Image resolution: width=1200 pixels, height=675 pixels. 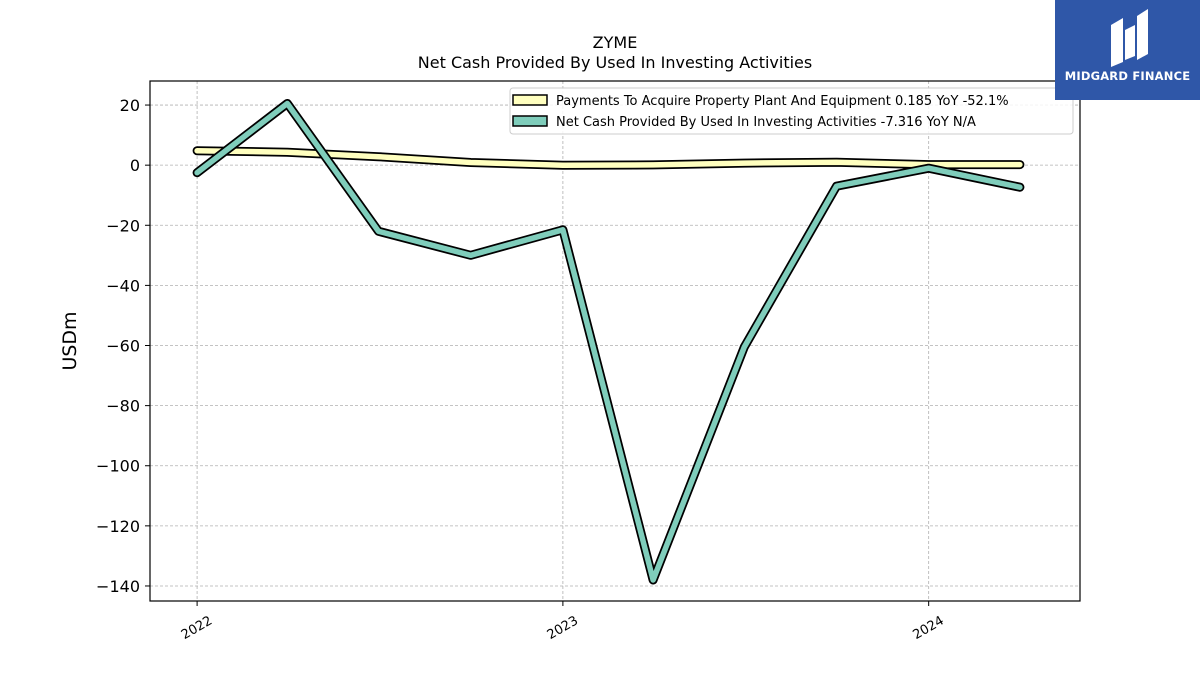 What do you see at coordinates (1129, 38) in the screenshot?
I see `logo-mark-icon` at bounding box center [1129, 38].